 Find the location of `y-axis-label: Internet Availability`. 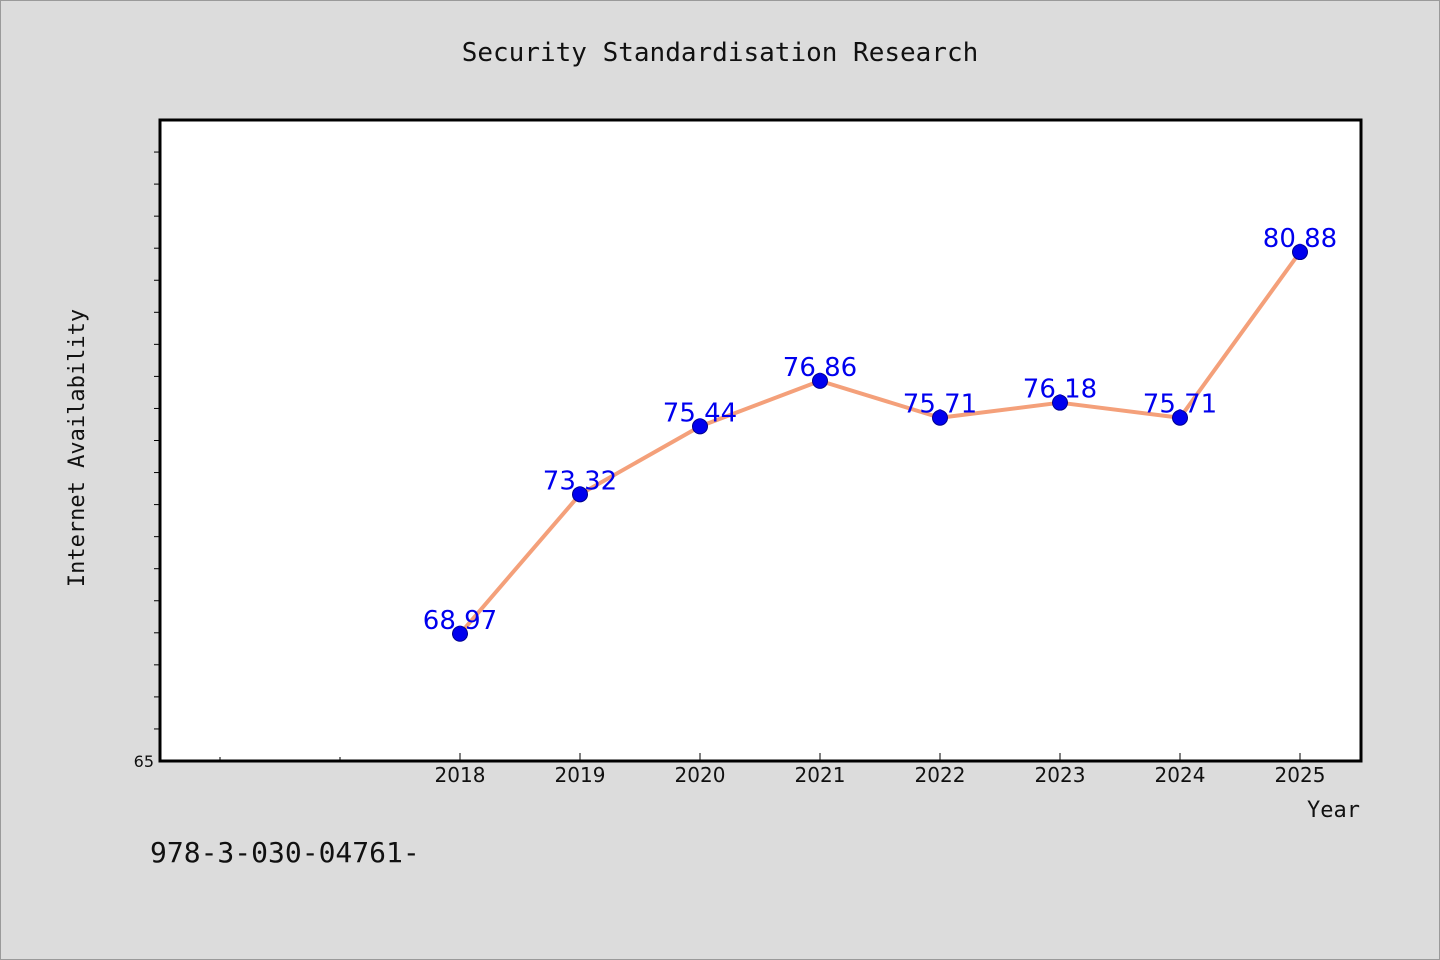

y-axis-label: Internet Availability is located at coordinates (77, 448).